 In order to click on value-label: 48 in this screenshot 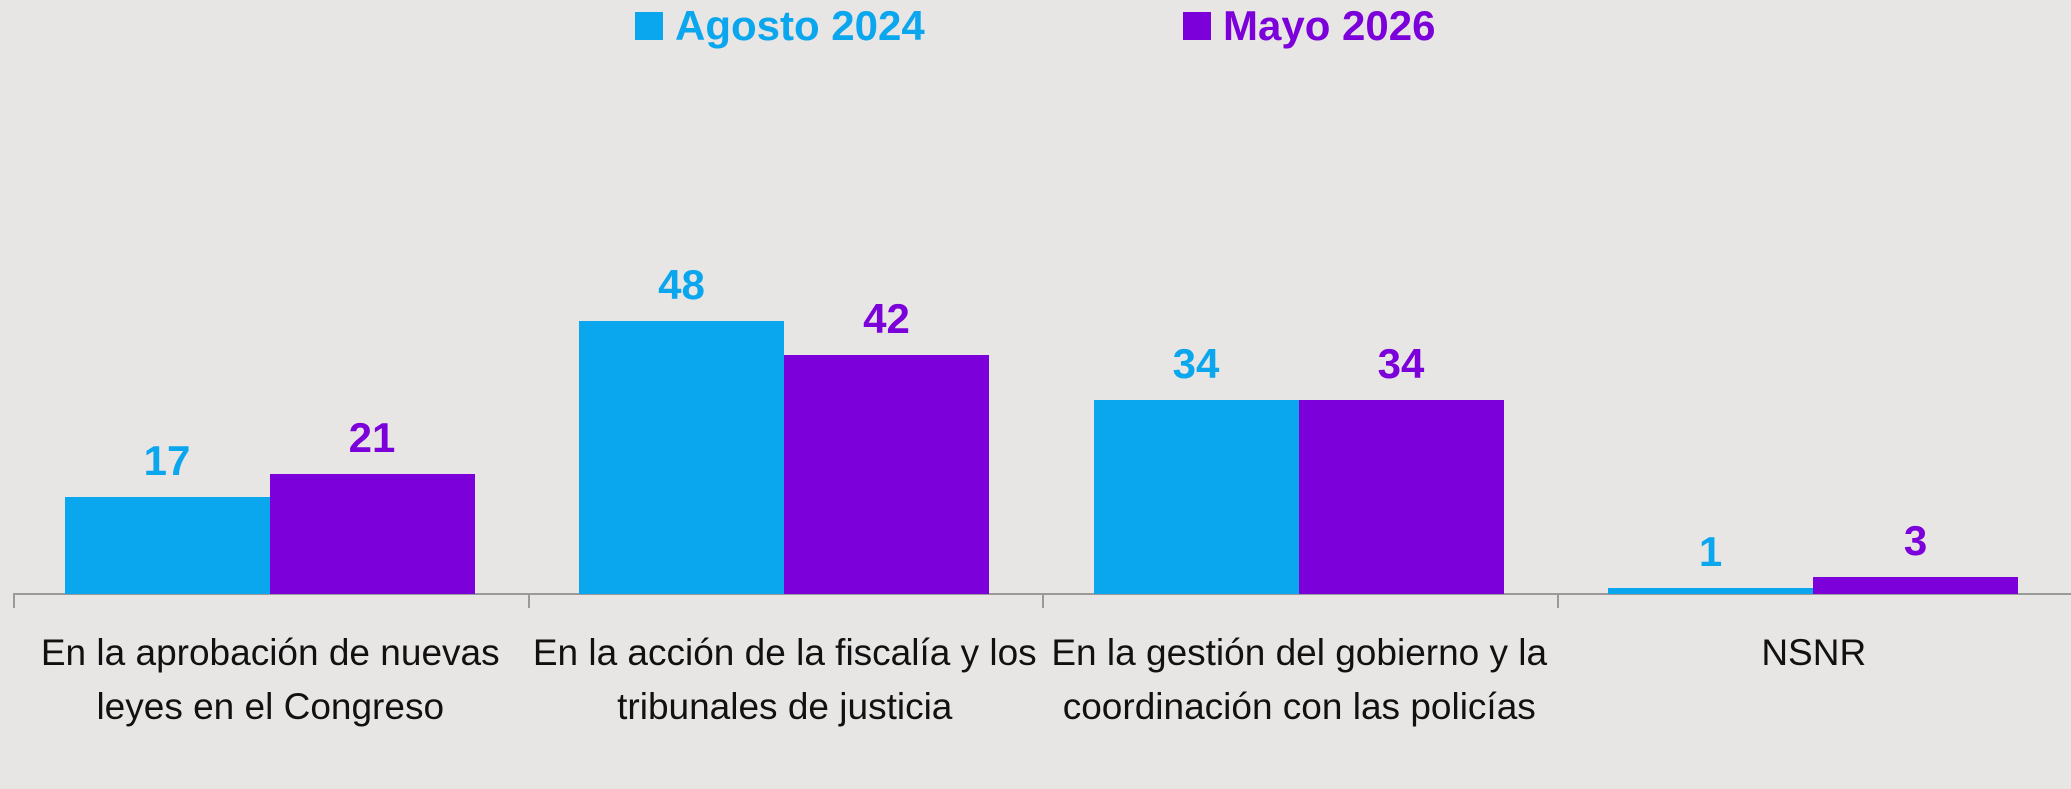, I will do `click(681, 284)`.